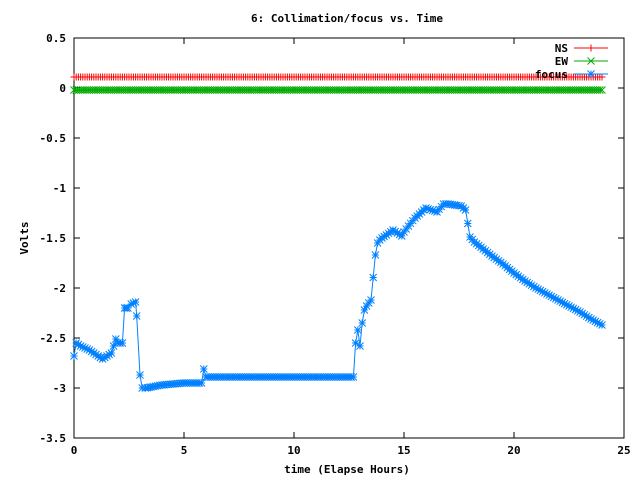  I want to click on y-tick-label: -0.5, so click(53, 138).